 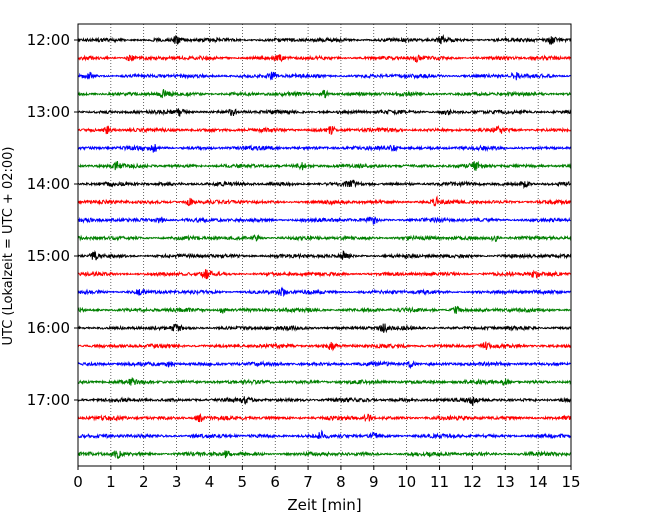 What do you see at coordinates (243, 482) in the screenshot?
I see `x-tick-label: 5` at bounding box center [243, 482].